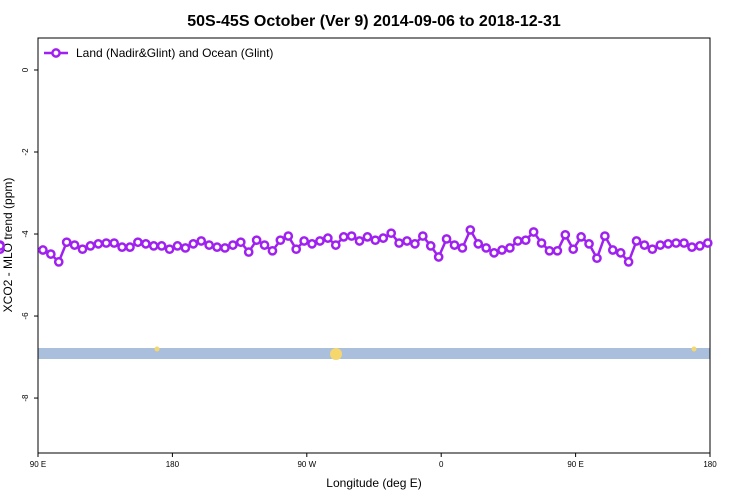 The image size is (750, 500). What do you see at coordinates (306, 464) in the screenshot?
I see `x-tick-label: 90 W` at bounding box center [306, 464].